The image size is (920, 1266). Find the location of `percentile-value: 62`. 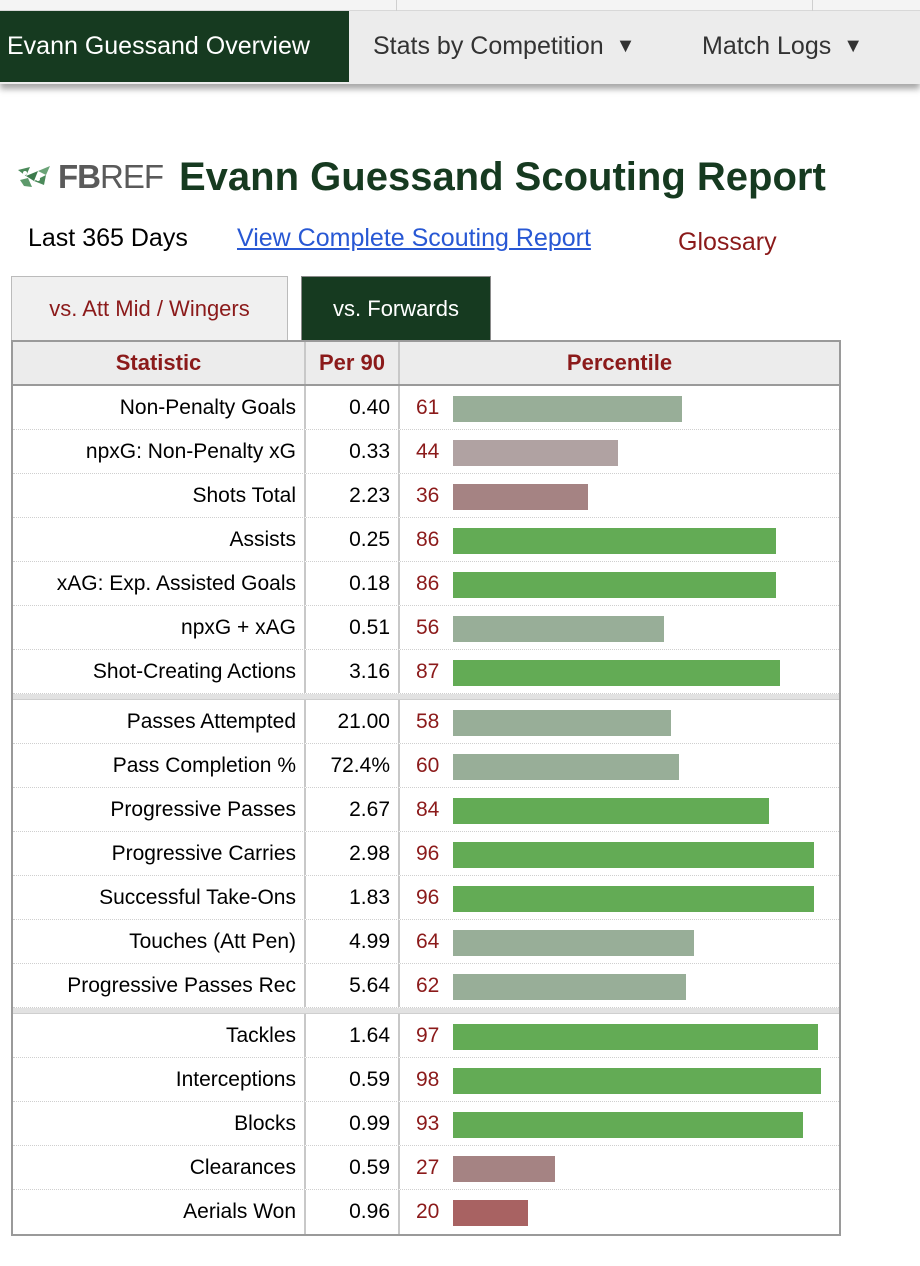

percentile-value: 62 is located at coordinates (428, 985).